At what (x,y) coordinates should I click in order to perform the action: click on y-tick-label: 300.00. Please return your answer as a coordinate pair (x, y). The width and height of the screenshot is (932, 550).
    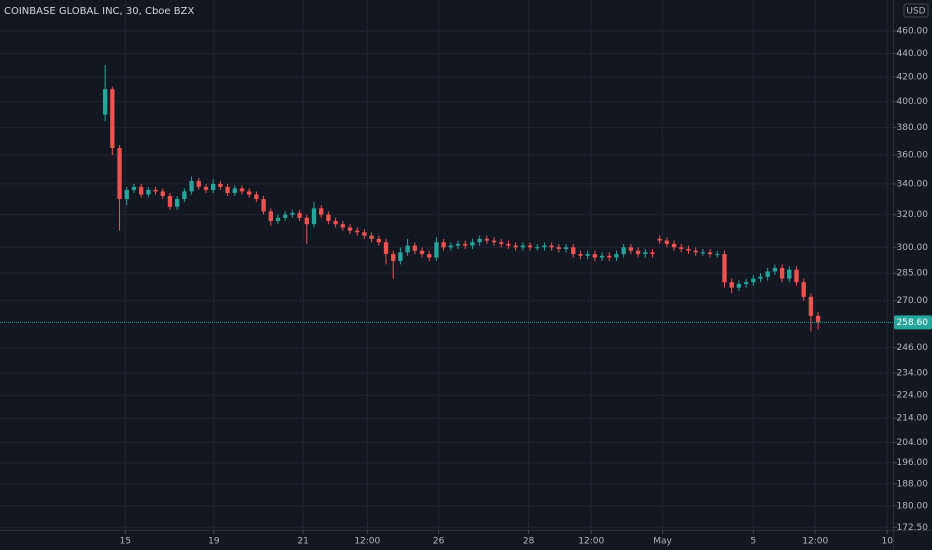
    Looking at the image, I should click on (913, 248).